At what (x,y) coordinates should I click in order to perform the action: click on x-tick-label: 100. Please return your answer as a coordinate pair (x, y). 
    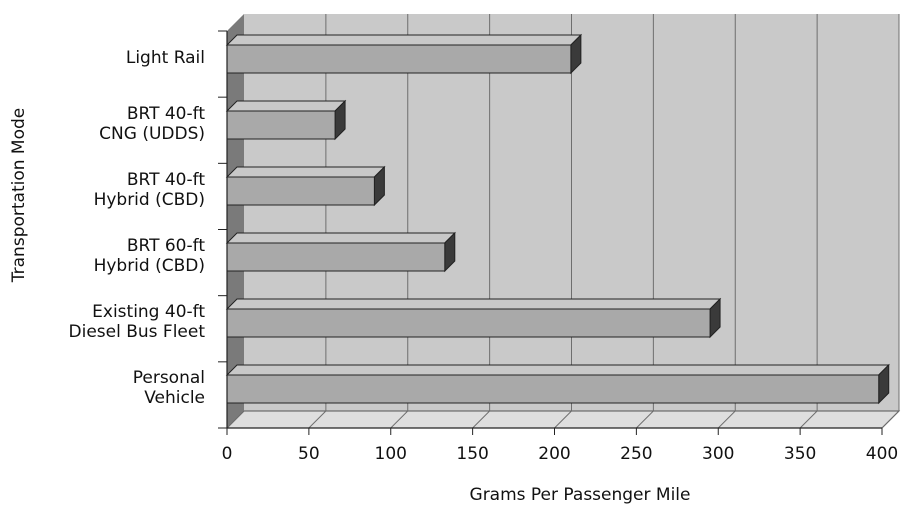
    Looking at the image, I should click on (391, 454).